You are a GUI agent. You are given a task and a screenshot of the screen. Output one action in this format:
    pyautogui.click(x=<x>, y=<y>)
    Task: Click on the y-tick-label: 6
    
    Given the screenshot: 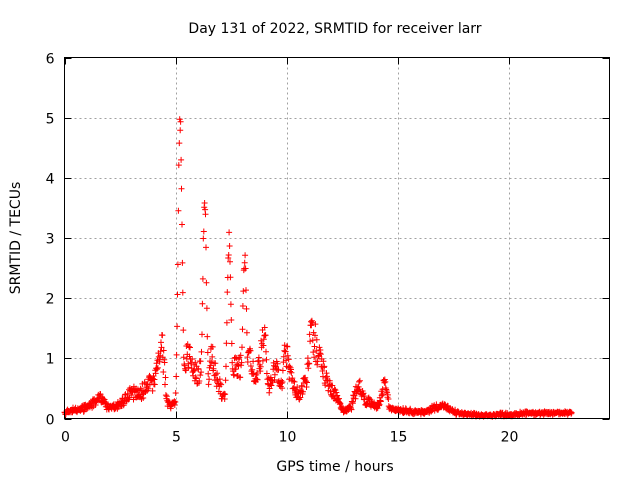 What is the action you would take?
    pyautogui.click(x=50, y=60)
    